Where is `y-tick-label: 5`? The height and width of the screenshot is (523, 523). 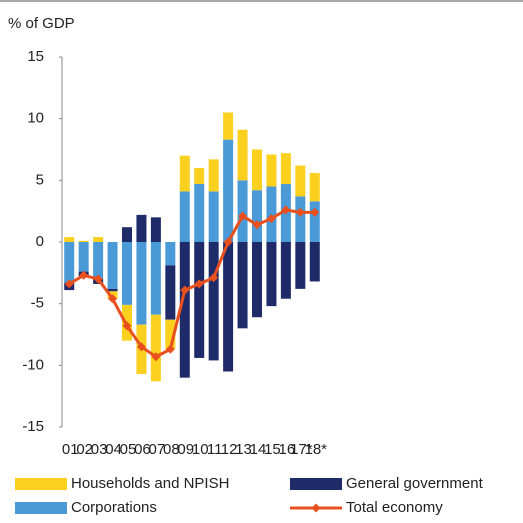 y-tick-label: 5 is located at coordinates (40, 179).